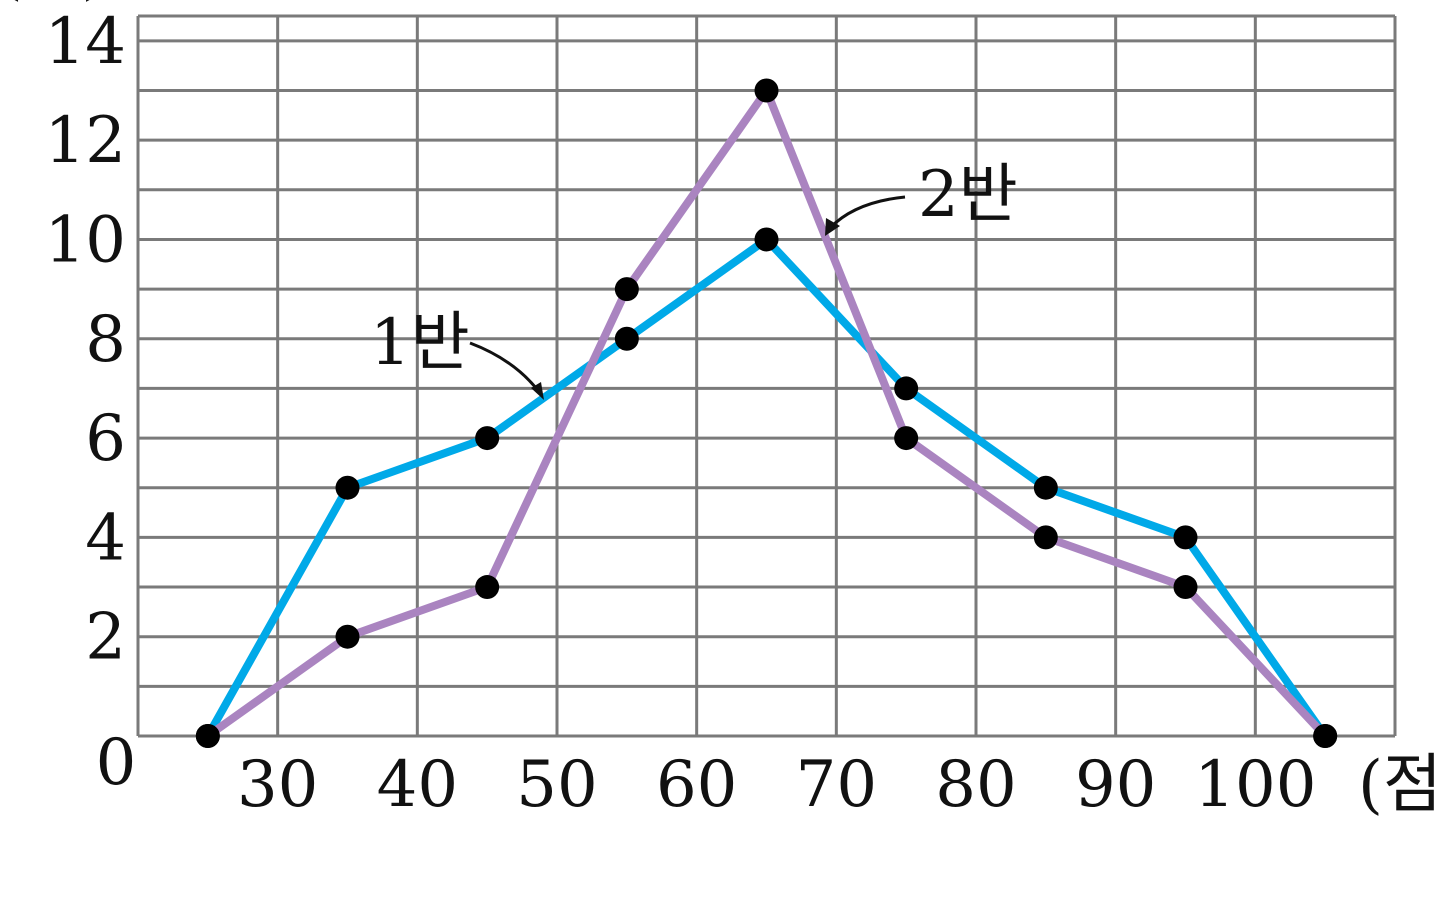 The width and height of the screenshot is (1440, 900). I want to click on x-axis-label: (점), so click(1399, 785).